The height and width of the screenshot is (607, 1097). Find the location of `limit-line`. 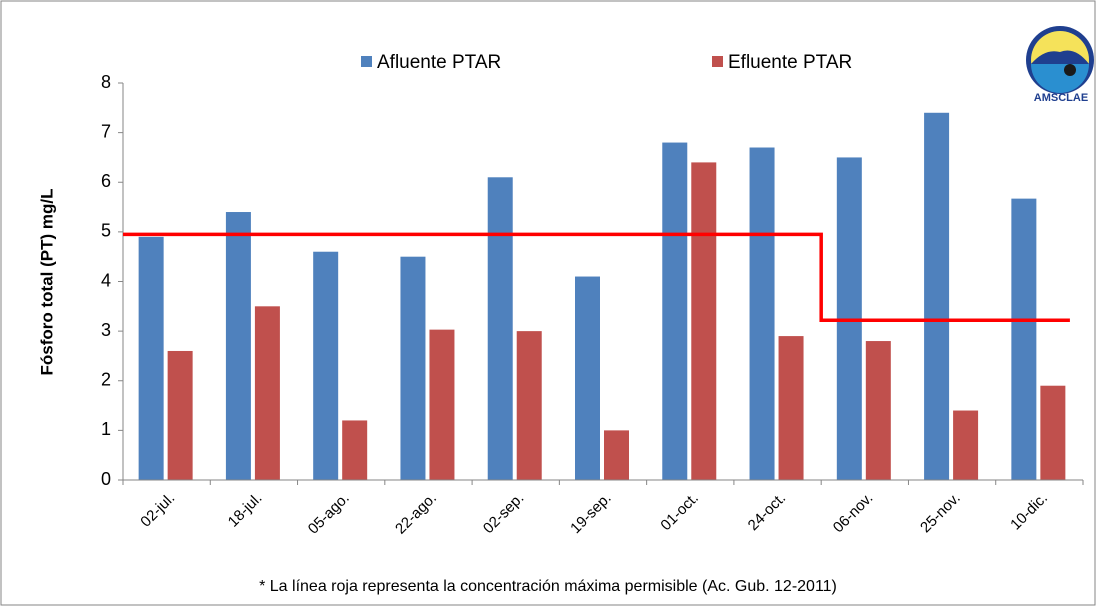

limit-line is located at coordinates (596, 277).